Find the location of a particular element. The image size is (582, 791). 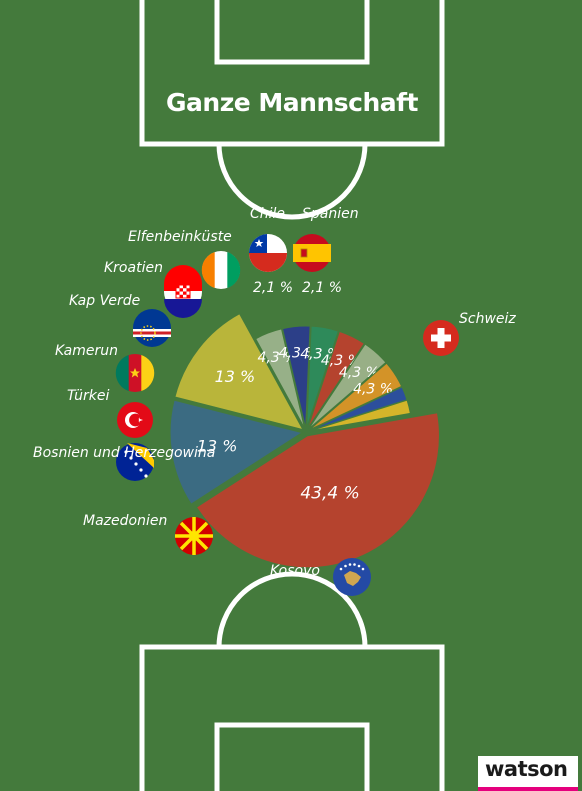

cape-verde-flag-icon is located at coordinates (152, 328).